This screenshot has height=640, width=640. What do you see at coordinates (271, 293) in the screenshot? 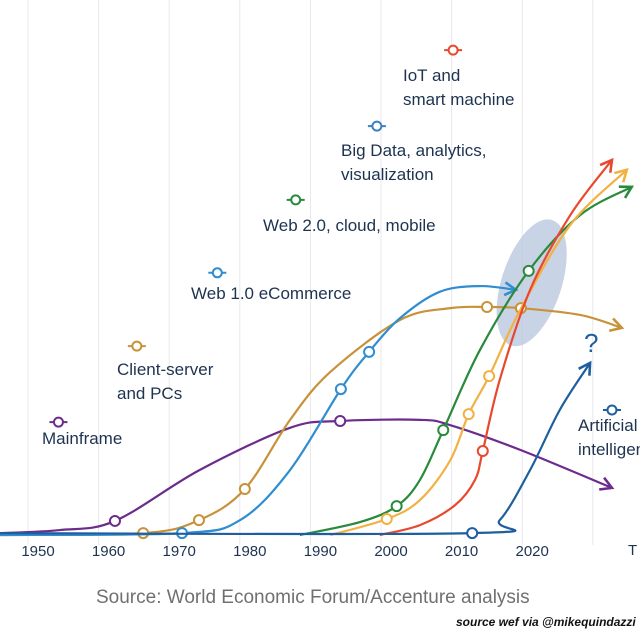
I see `series-label: Web 1.0 eCommerce` at bounding box center [271, 293].